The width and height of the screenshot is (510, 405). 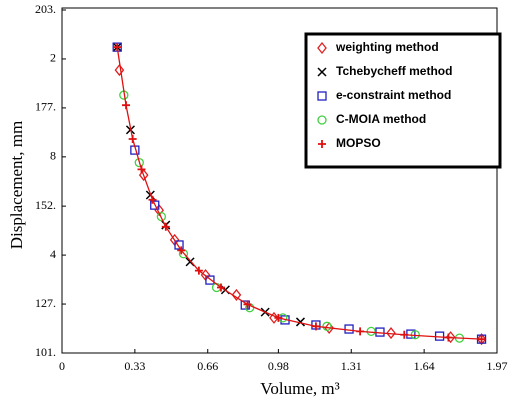 What do you see at coordinates (393, 95) in the screenshot?
I see `legend-label: e-constraint method` at bounding box center [393, 95].